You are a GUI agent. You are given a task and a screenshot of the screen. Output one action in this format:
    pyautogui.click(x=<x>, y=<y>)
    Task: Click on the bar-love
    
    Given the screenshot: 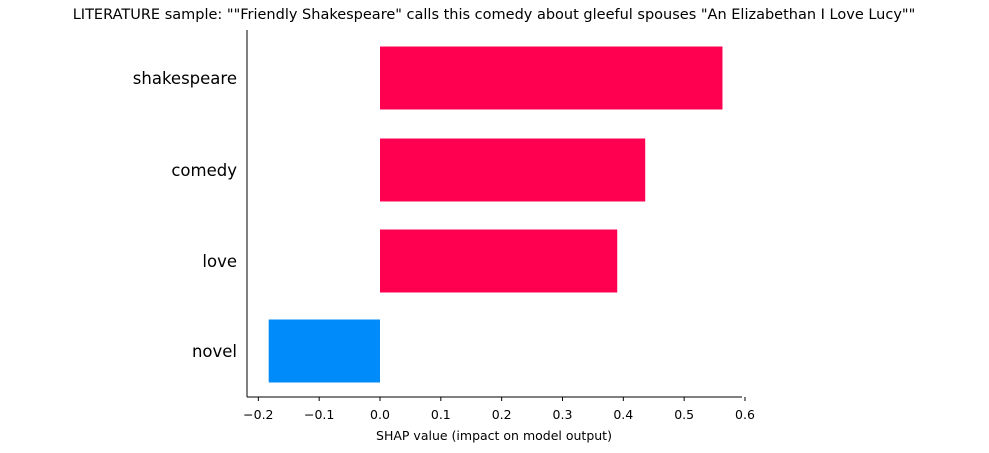 What is the action you would take?
    pyautogui.click(x=499, y=261)
    